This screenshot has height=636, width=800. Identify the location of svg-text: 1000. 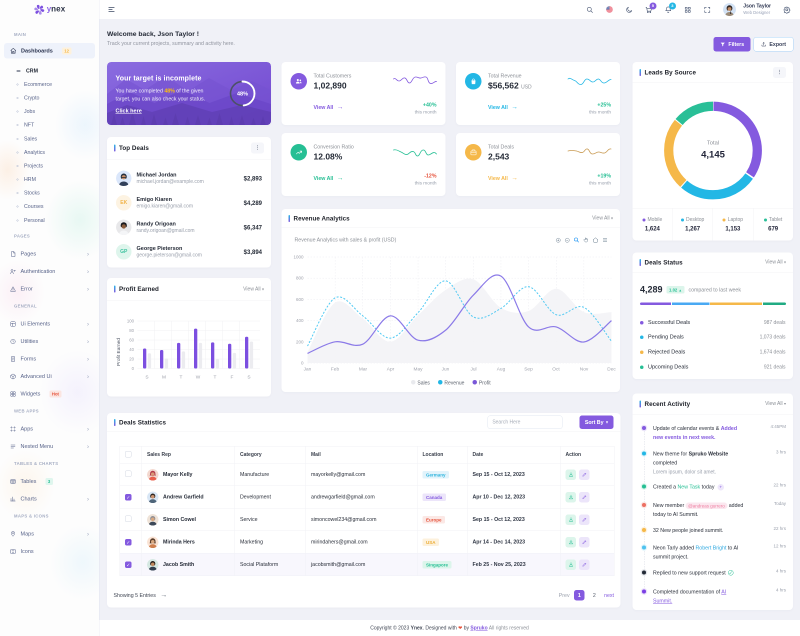
(298, 257).